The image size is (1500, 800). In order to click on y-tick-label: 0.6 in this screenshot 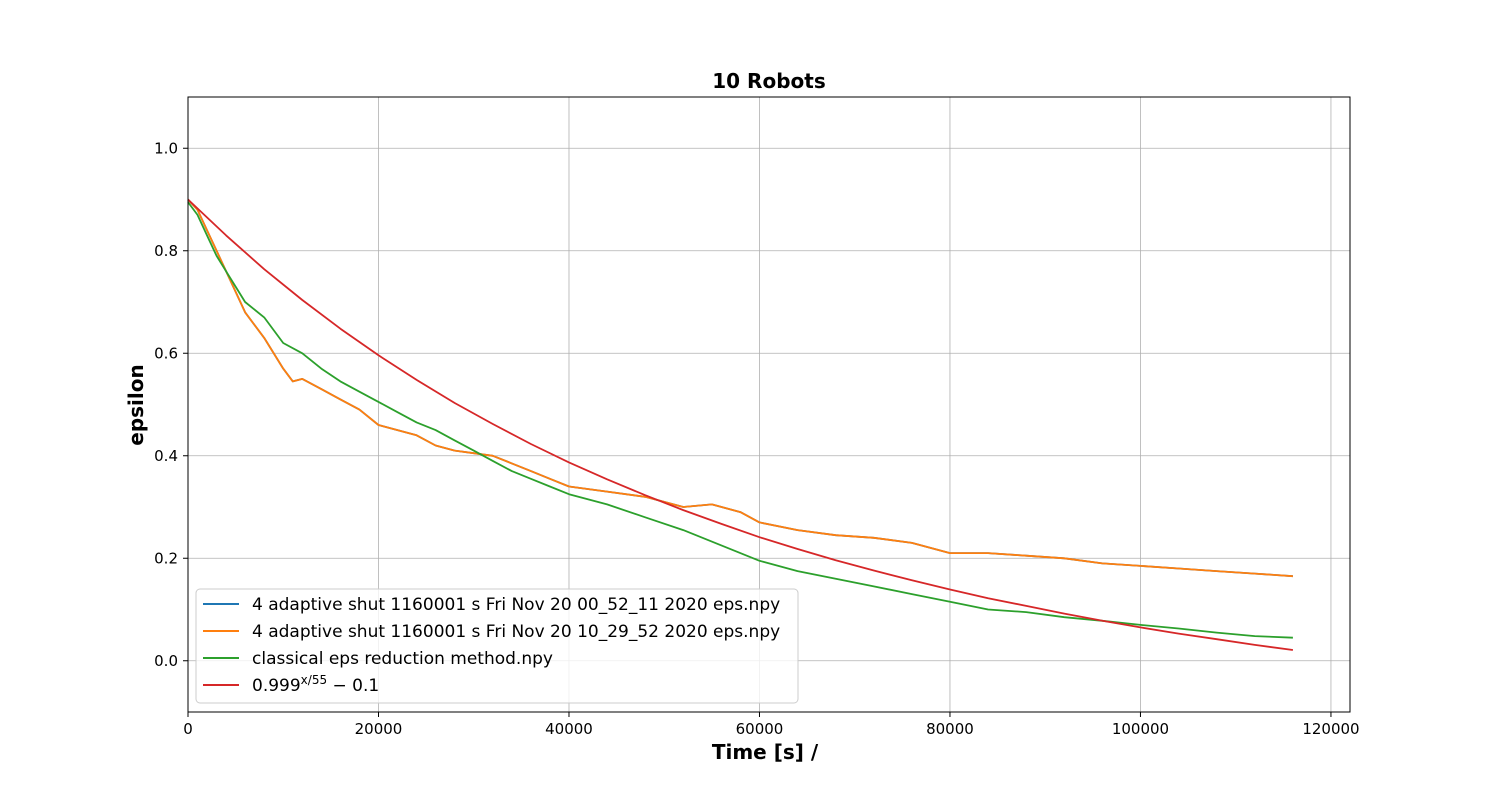, I will do `click(166, 353)`.